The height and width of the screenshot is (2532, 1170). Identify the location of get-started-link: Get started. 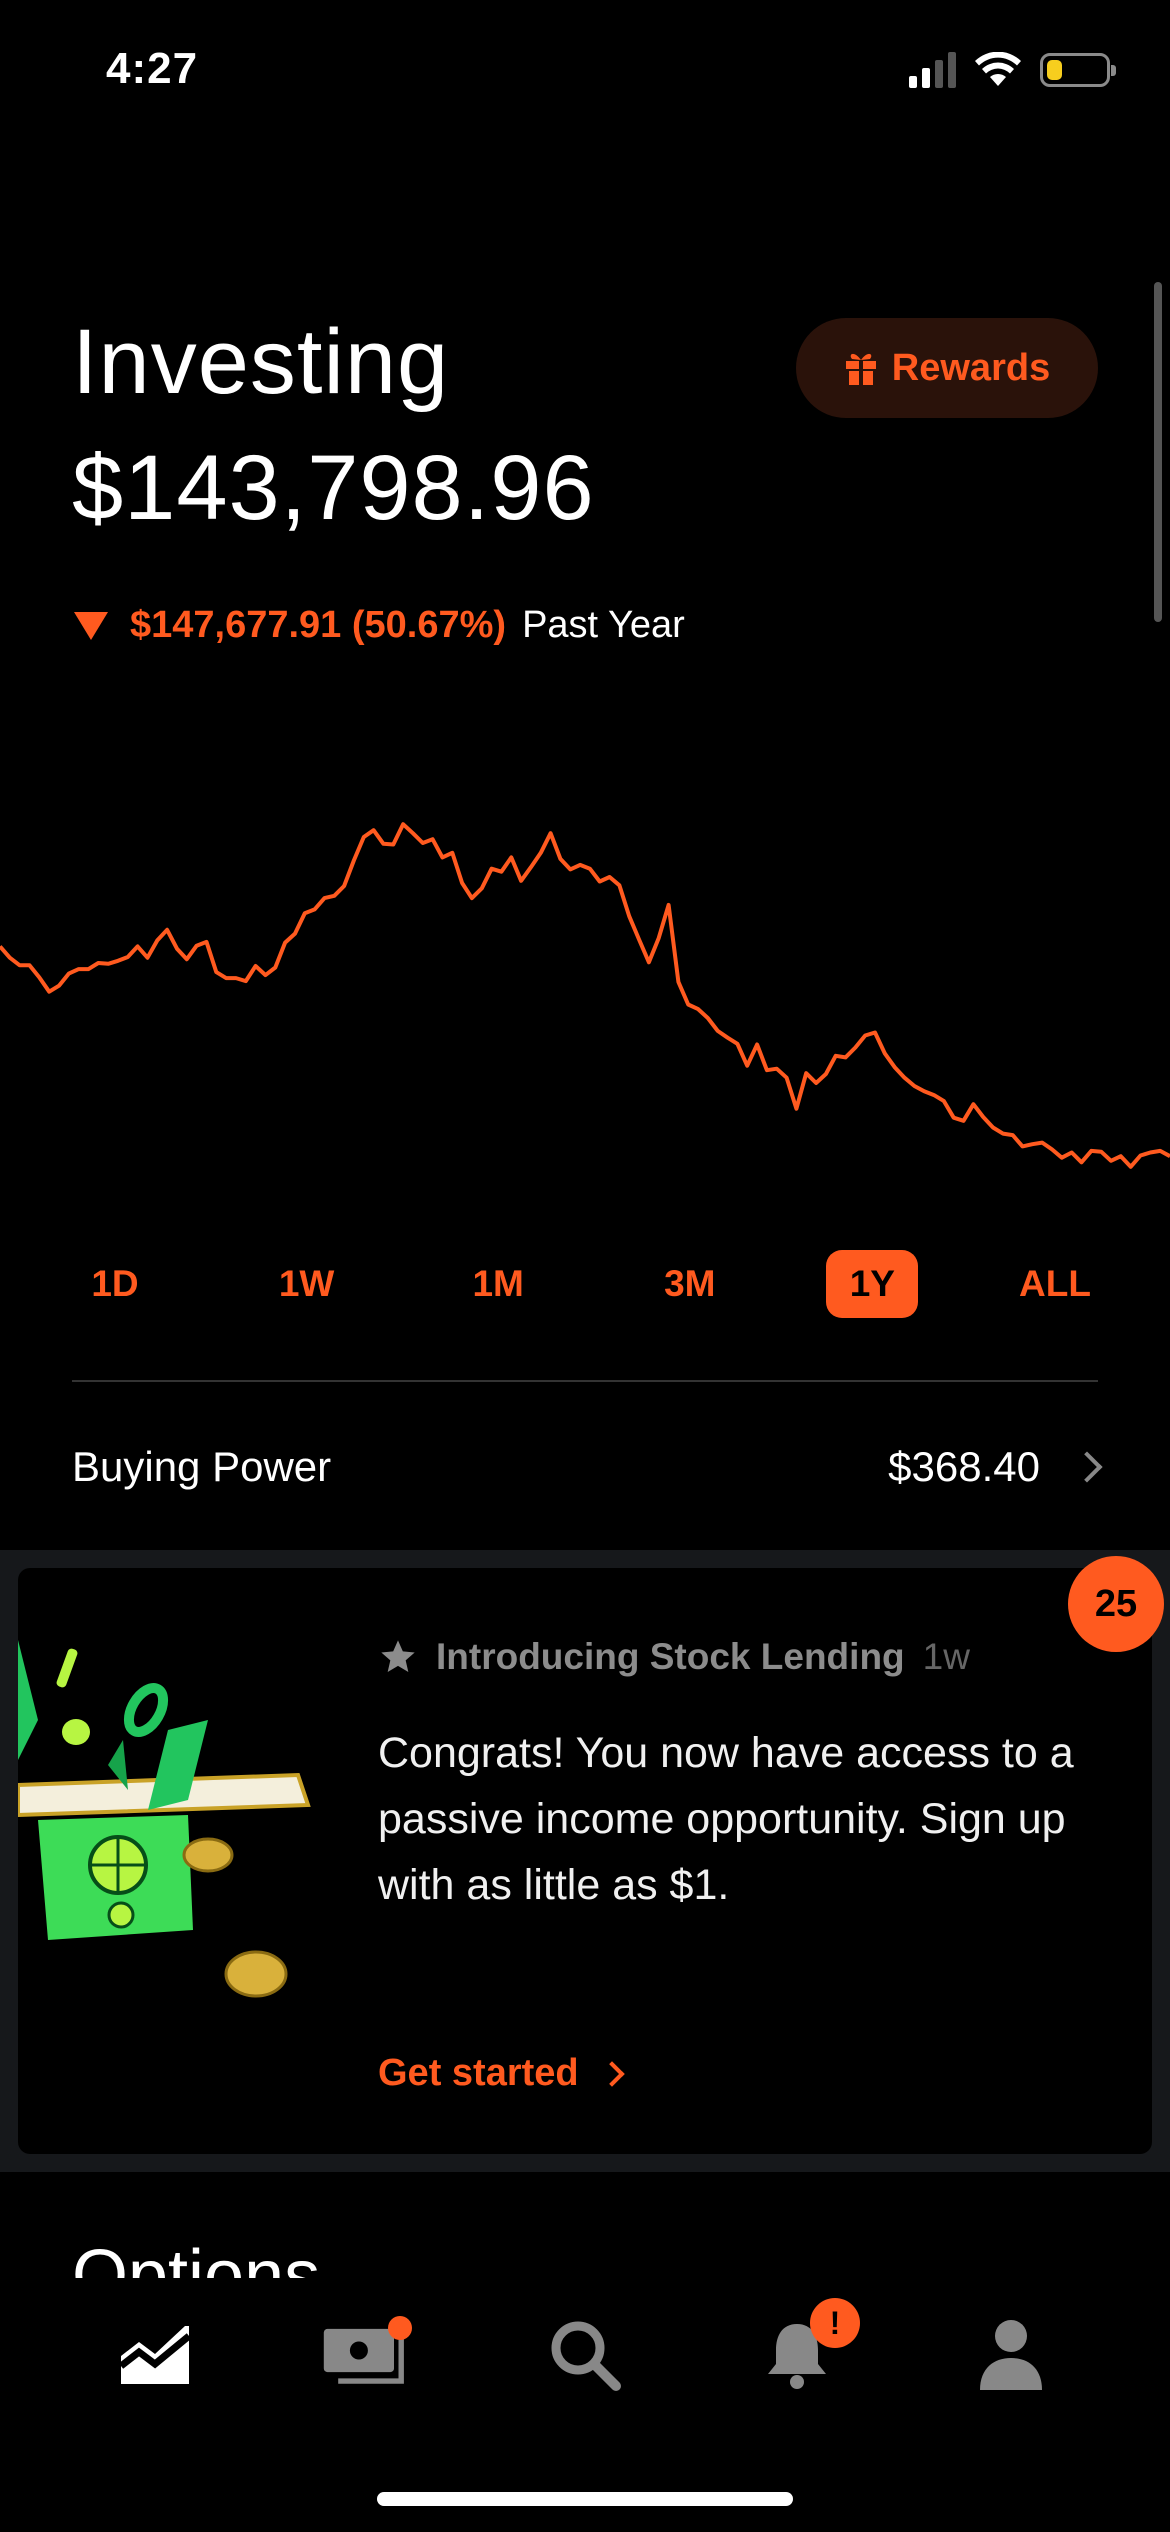
(501, 2073).